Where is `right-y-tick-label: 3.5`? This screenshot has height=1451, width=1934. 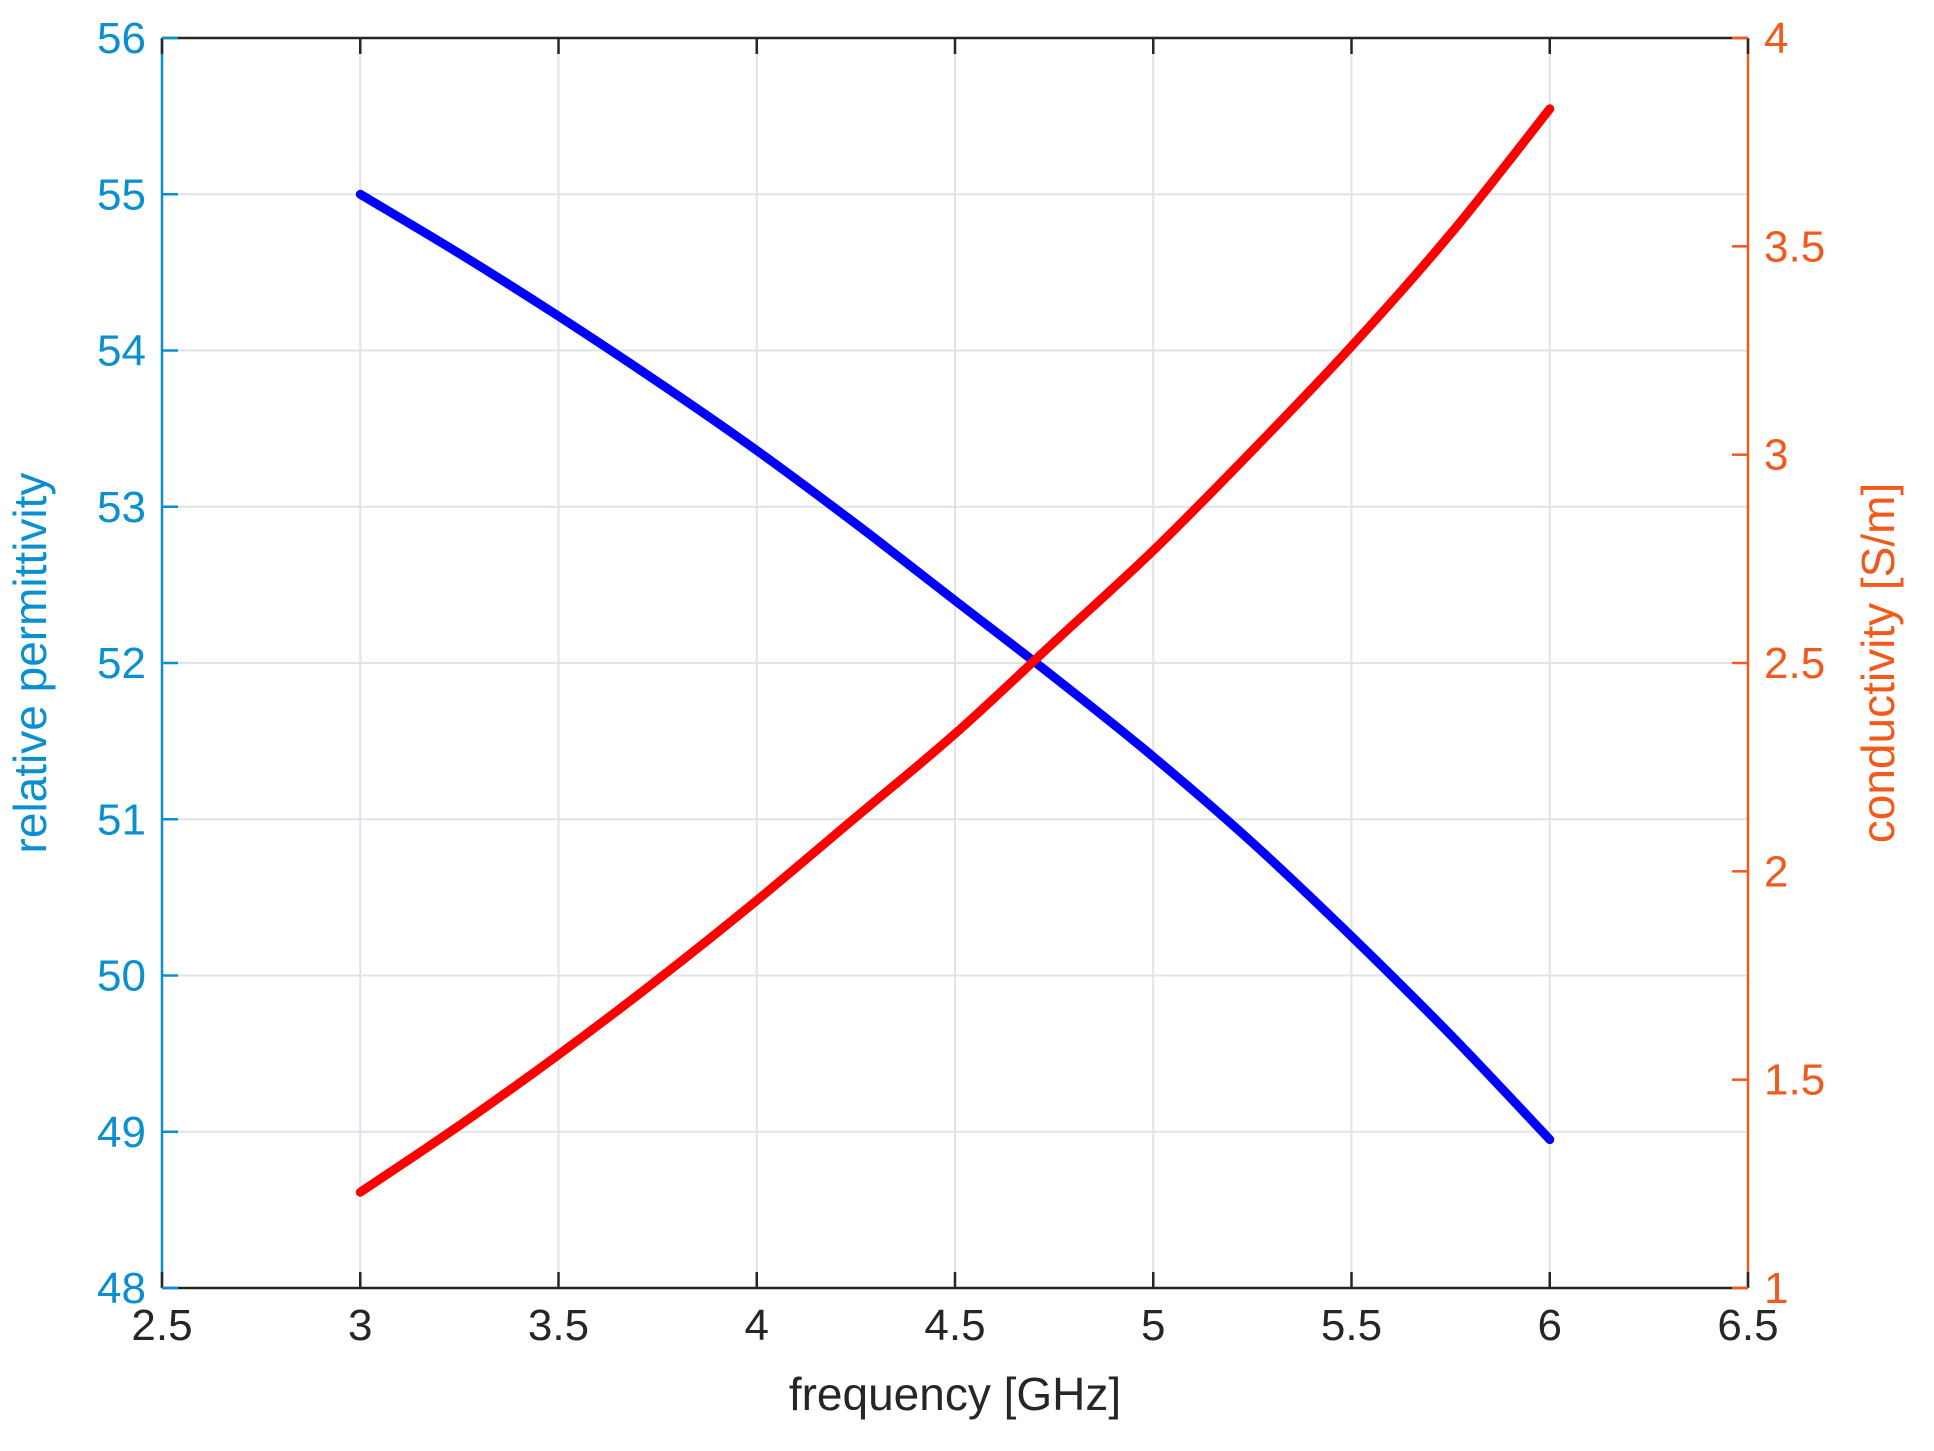
right-y-tick-label: 3.5 is located at coordinates (1794, 246).